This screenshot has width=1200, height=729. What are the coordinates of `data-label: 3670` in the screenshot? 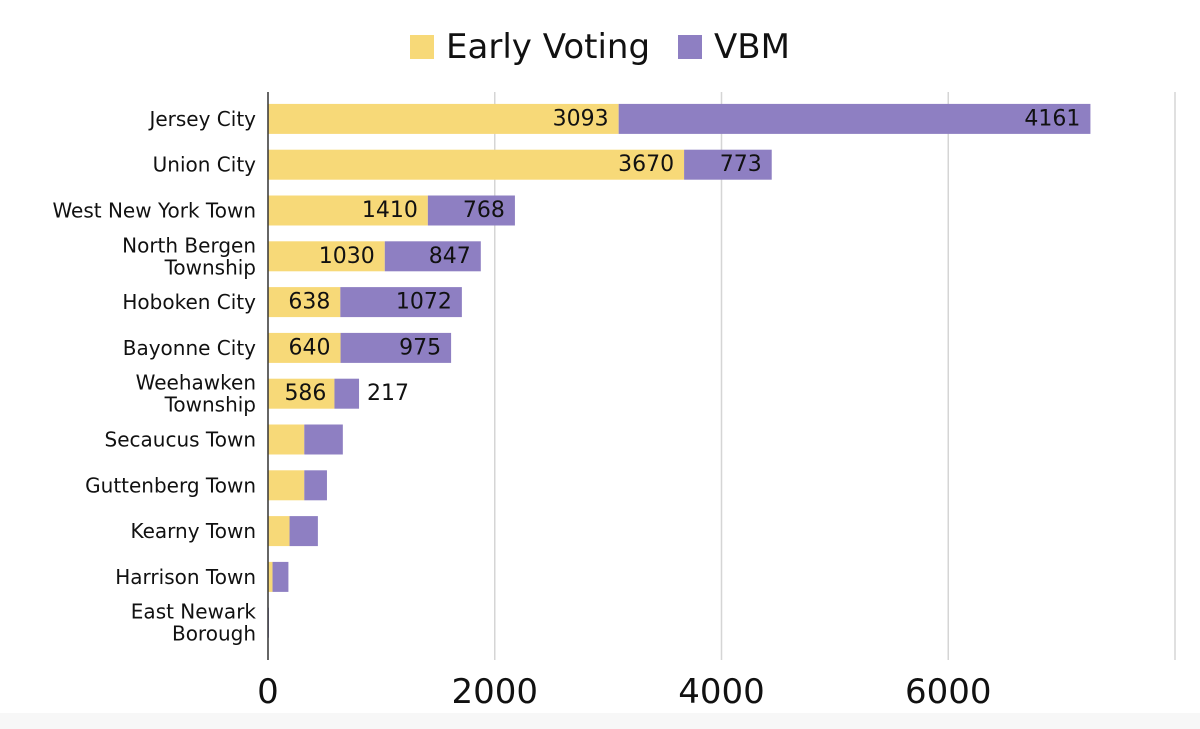 It's located at (646, 164).